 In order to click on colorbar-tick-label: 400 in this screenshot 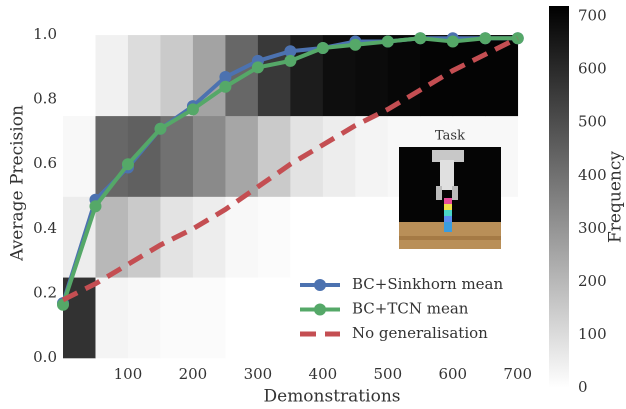, I will do `click(592, 175)`.